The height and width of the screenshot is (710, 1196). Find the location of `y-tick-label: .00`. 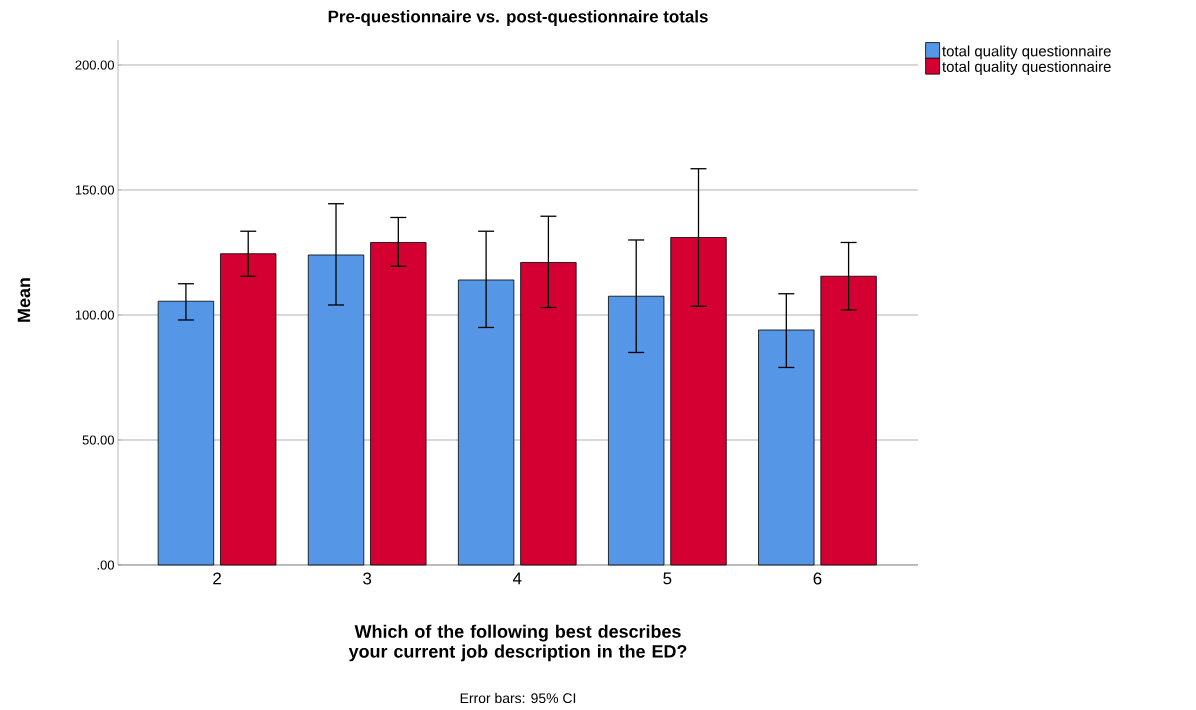

y-tick-label: .00 is located at coordinates (105, 565).